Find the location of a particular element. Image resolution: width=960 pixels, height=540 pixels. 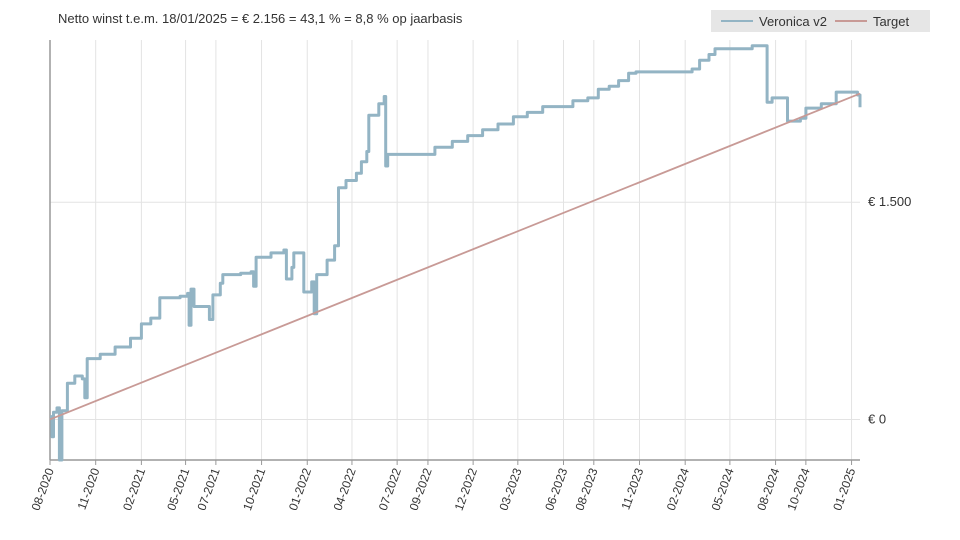

y-tick-label: € 1.500 is located at coordinates (889, 201).